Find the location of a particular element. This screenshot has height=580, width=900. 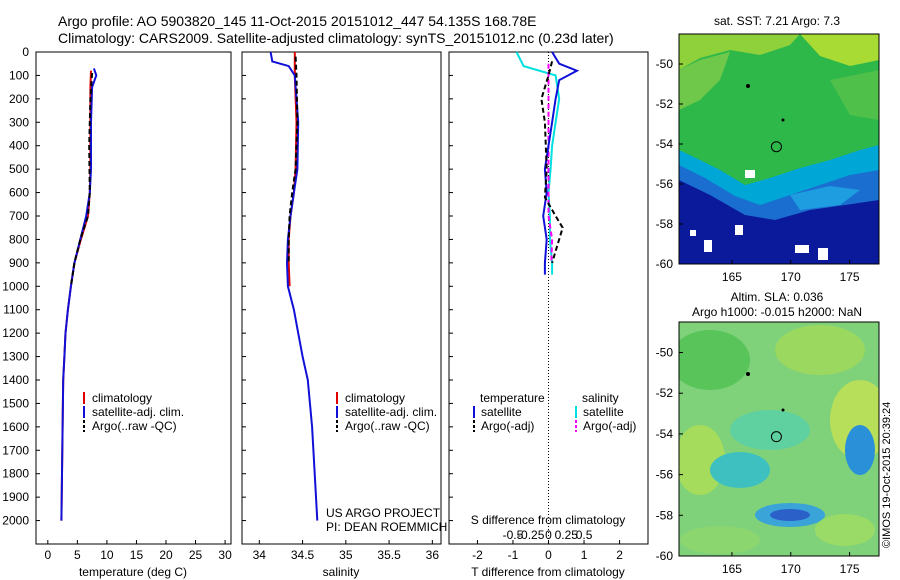

difference-profiles is located at coordinates (547, 163).